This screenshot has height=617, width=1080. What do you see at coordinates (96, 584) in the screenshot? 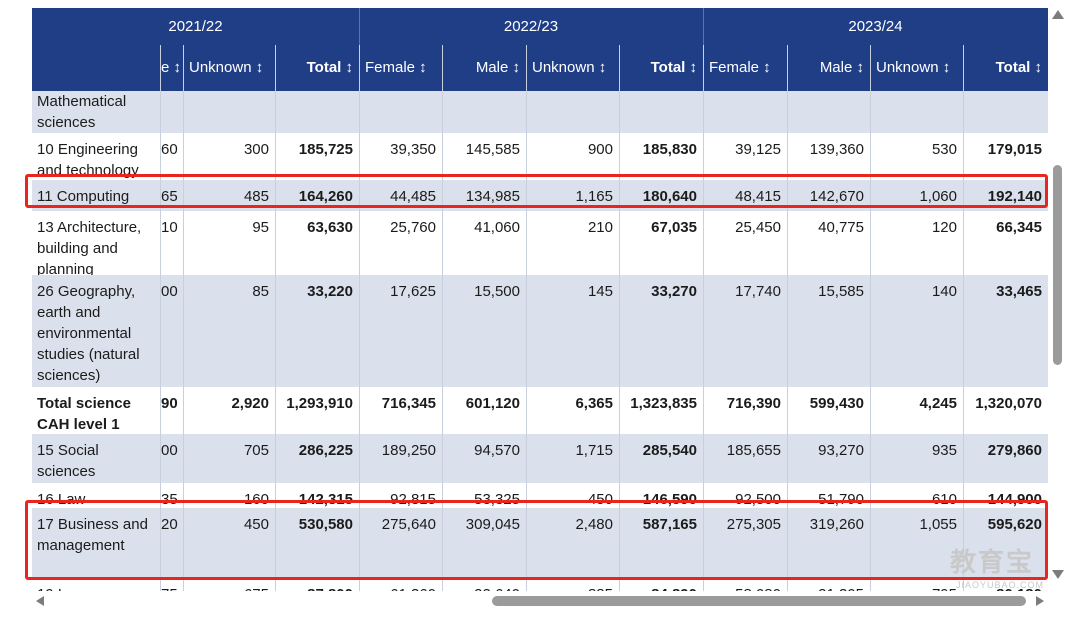
I see `subject-cell: 19 Language` at bounding box center [96, 584].